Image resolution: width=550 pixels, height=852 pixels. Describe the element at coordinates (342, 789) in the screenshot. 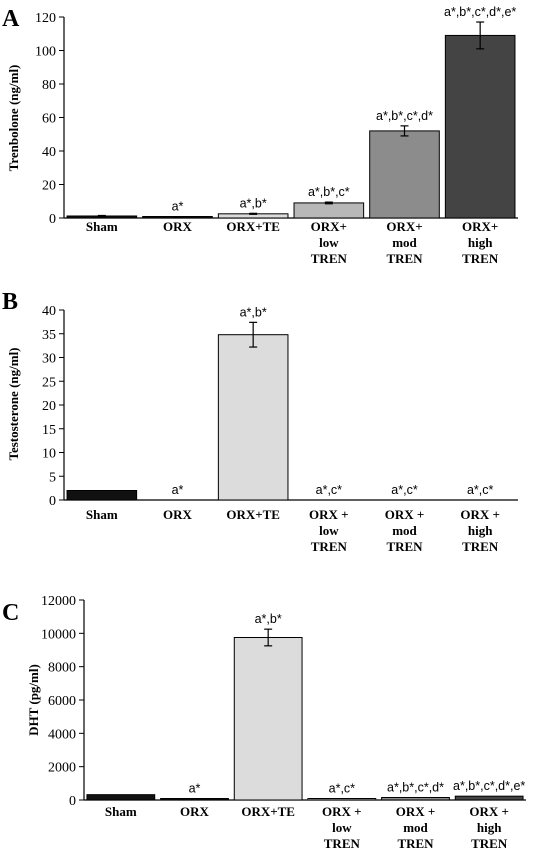

I see `significance-label-c-3: a*,c*` at that location.